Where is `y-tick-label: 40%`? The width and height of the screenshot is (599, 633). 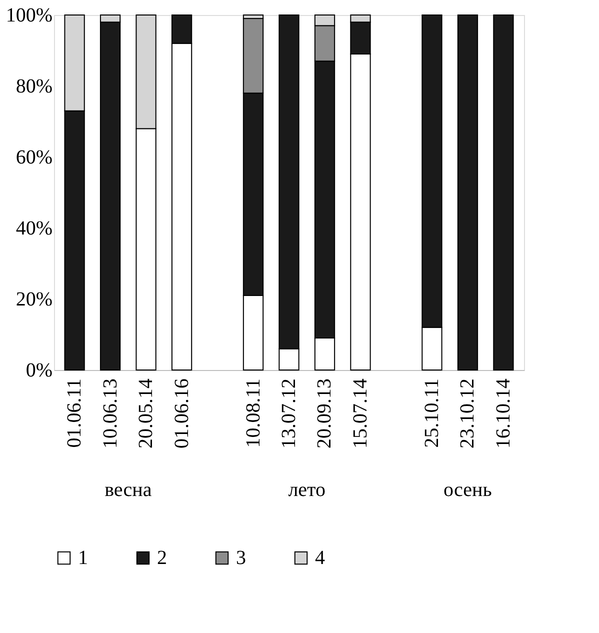
y-tick-label: 40% is located at coordinates (34, 229).